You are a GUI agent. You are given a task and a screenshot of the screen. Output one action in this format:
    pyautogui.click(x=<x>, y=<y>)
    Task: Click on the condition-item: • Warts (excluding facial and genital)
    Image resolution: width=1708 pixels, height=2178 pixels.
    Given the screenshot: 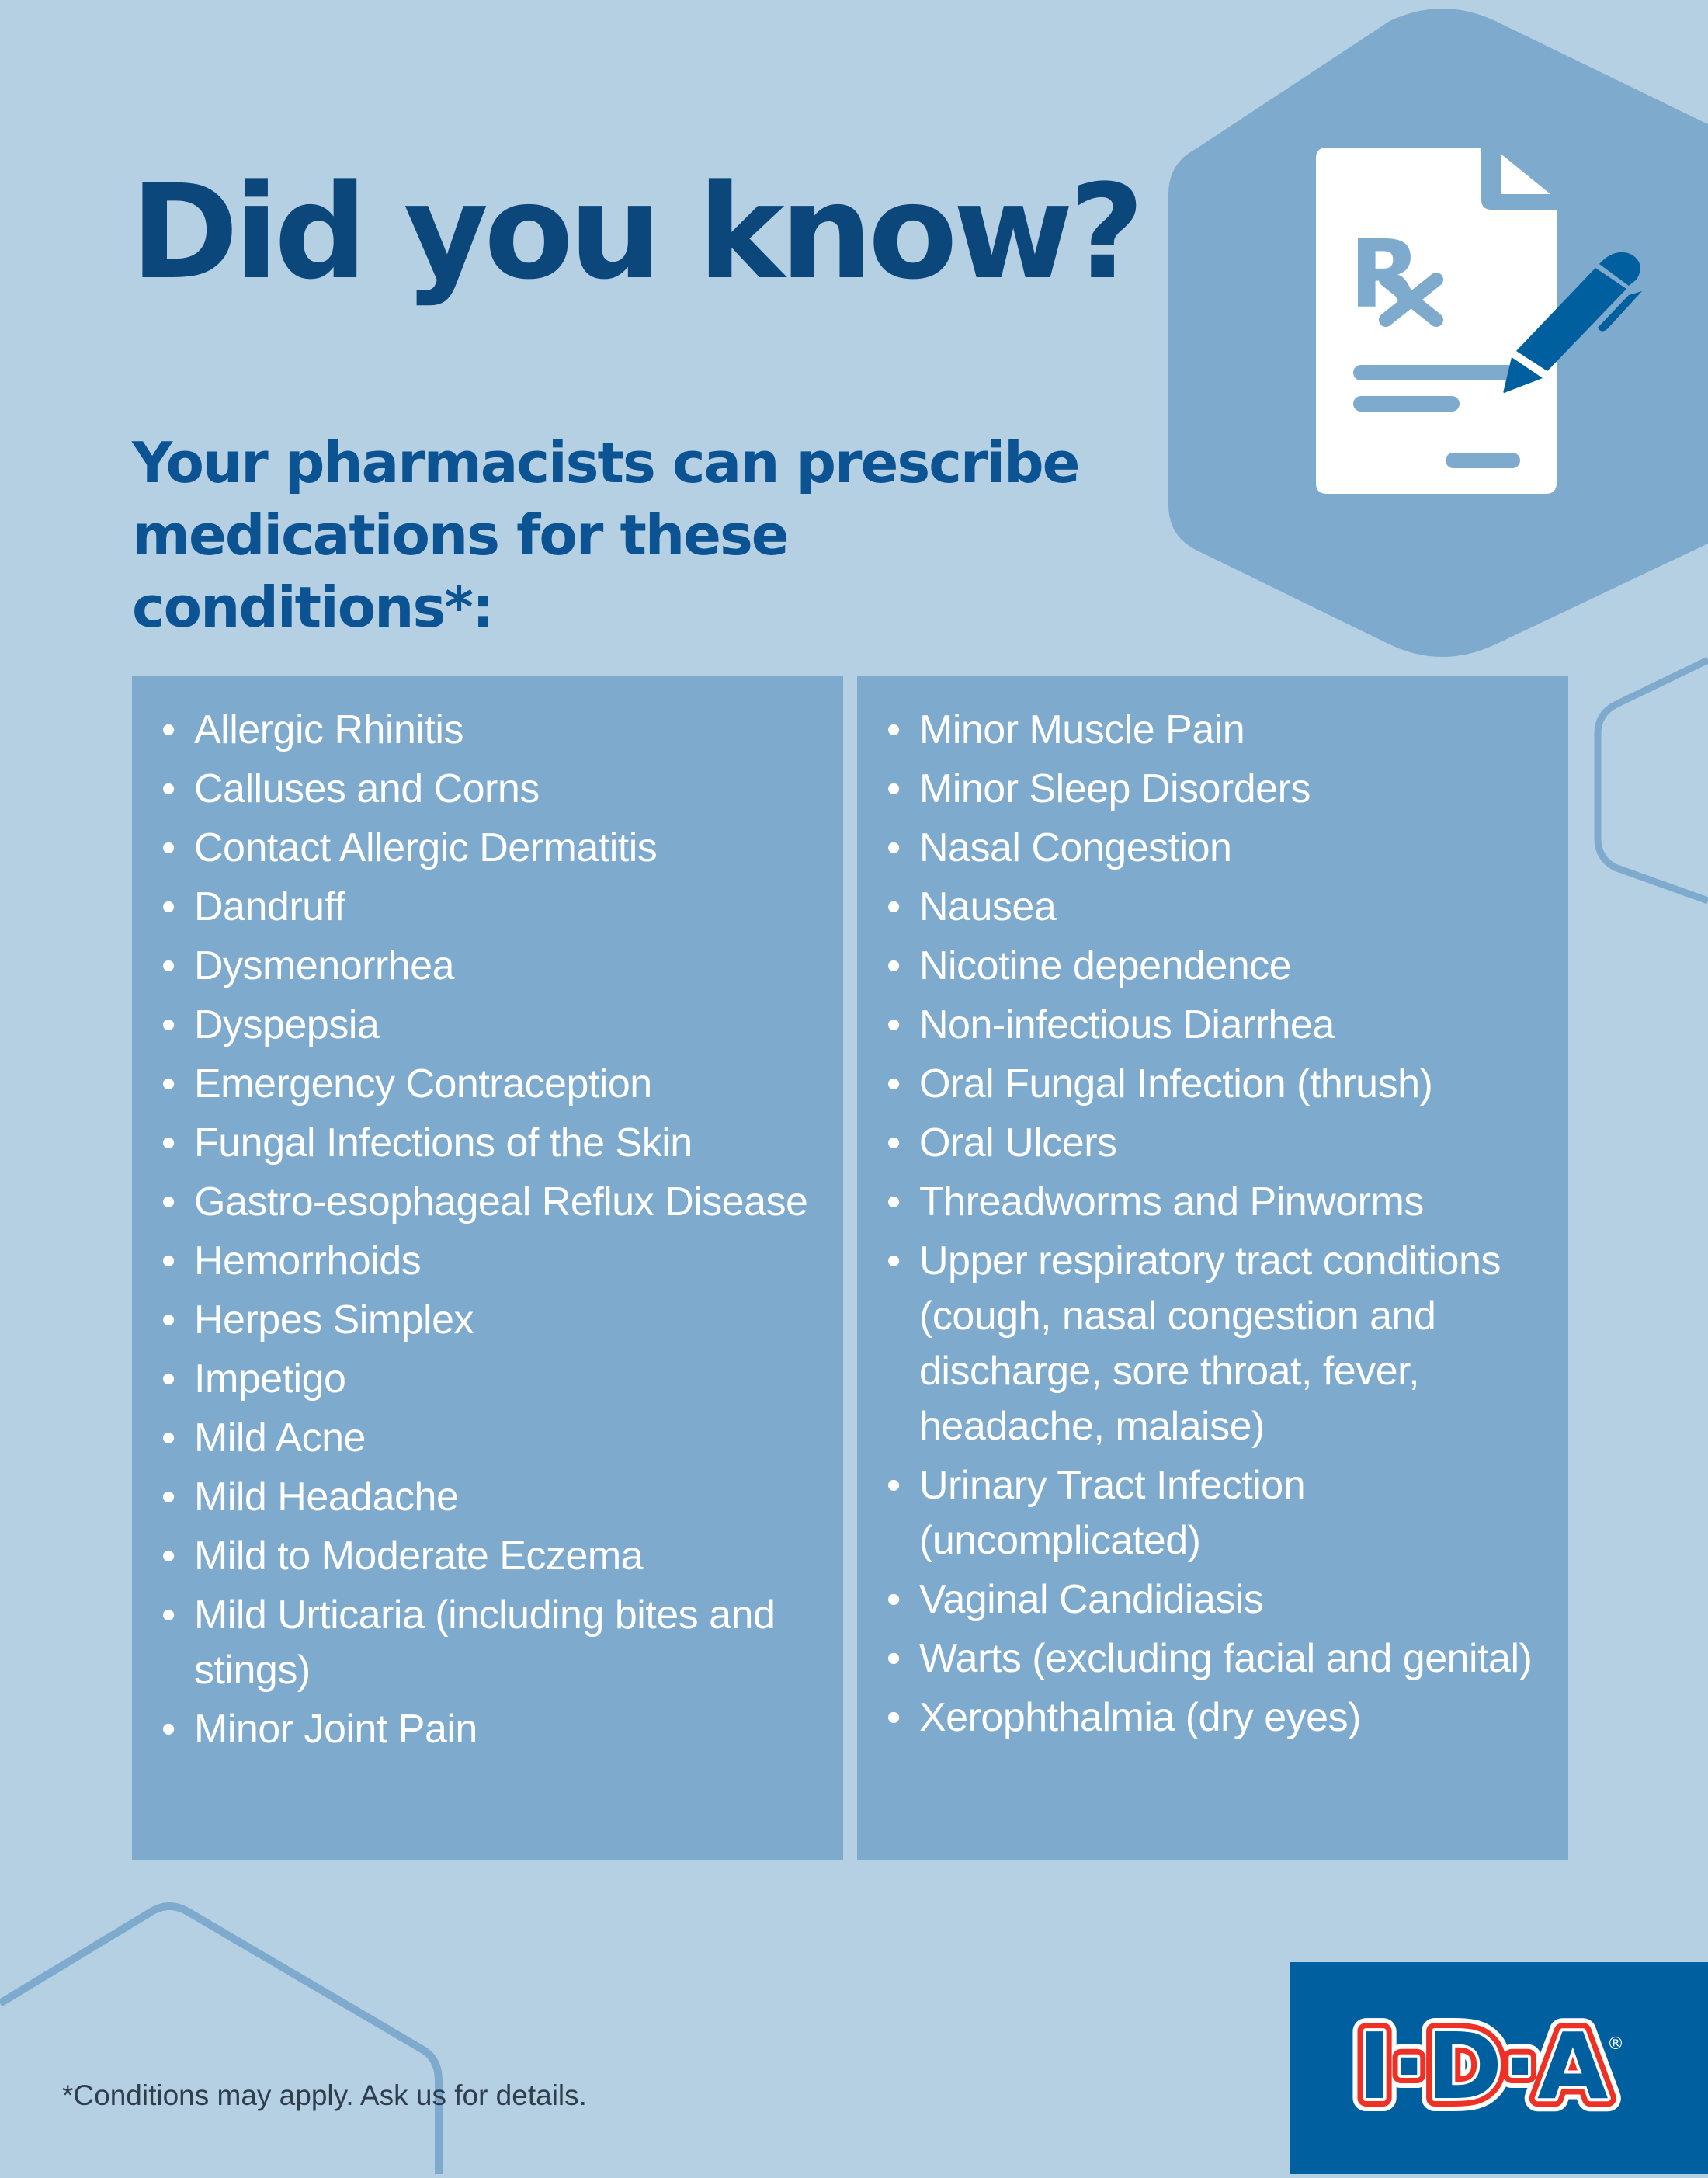 What is the action you would take?
    pyautogui.click(x=1220, y=1658)
    